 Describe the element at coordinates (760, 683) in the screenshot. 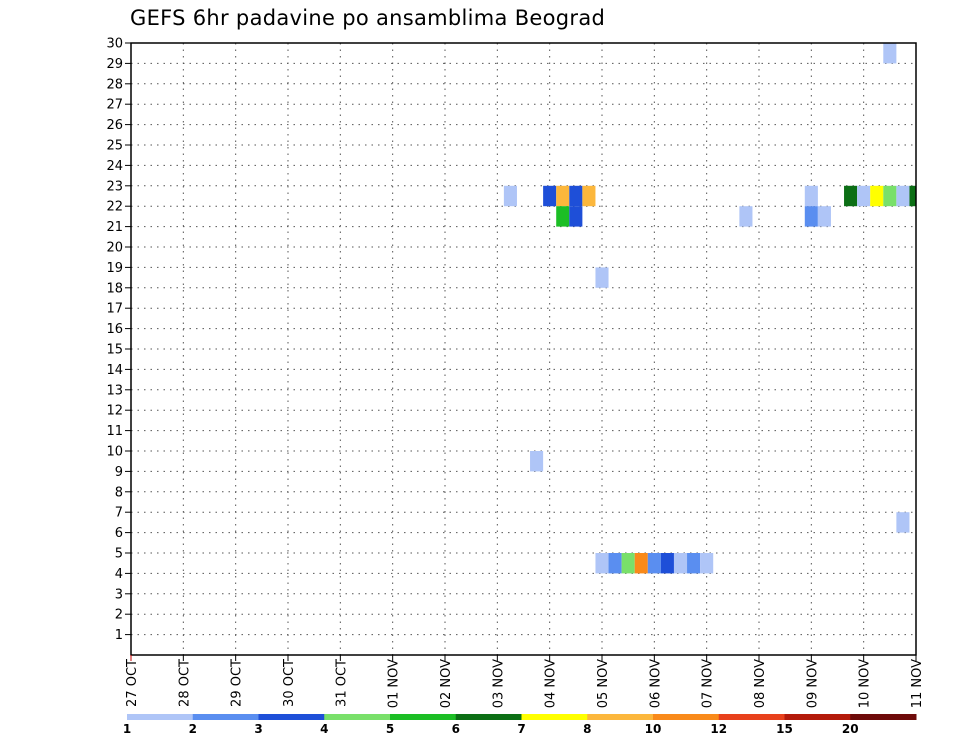

I see `x-tick-label: 08 NOV` at that location.